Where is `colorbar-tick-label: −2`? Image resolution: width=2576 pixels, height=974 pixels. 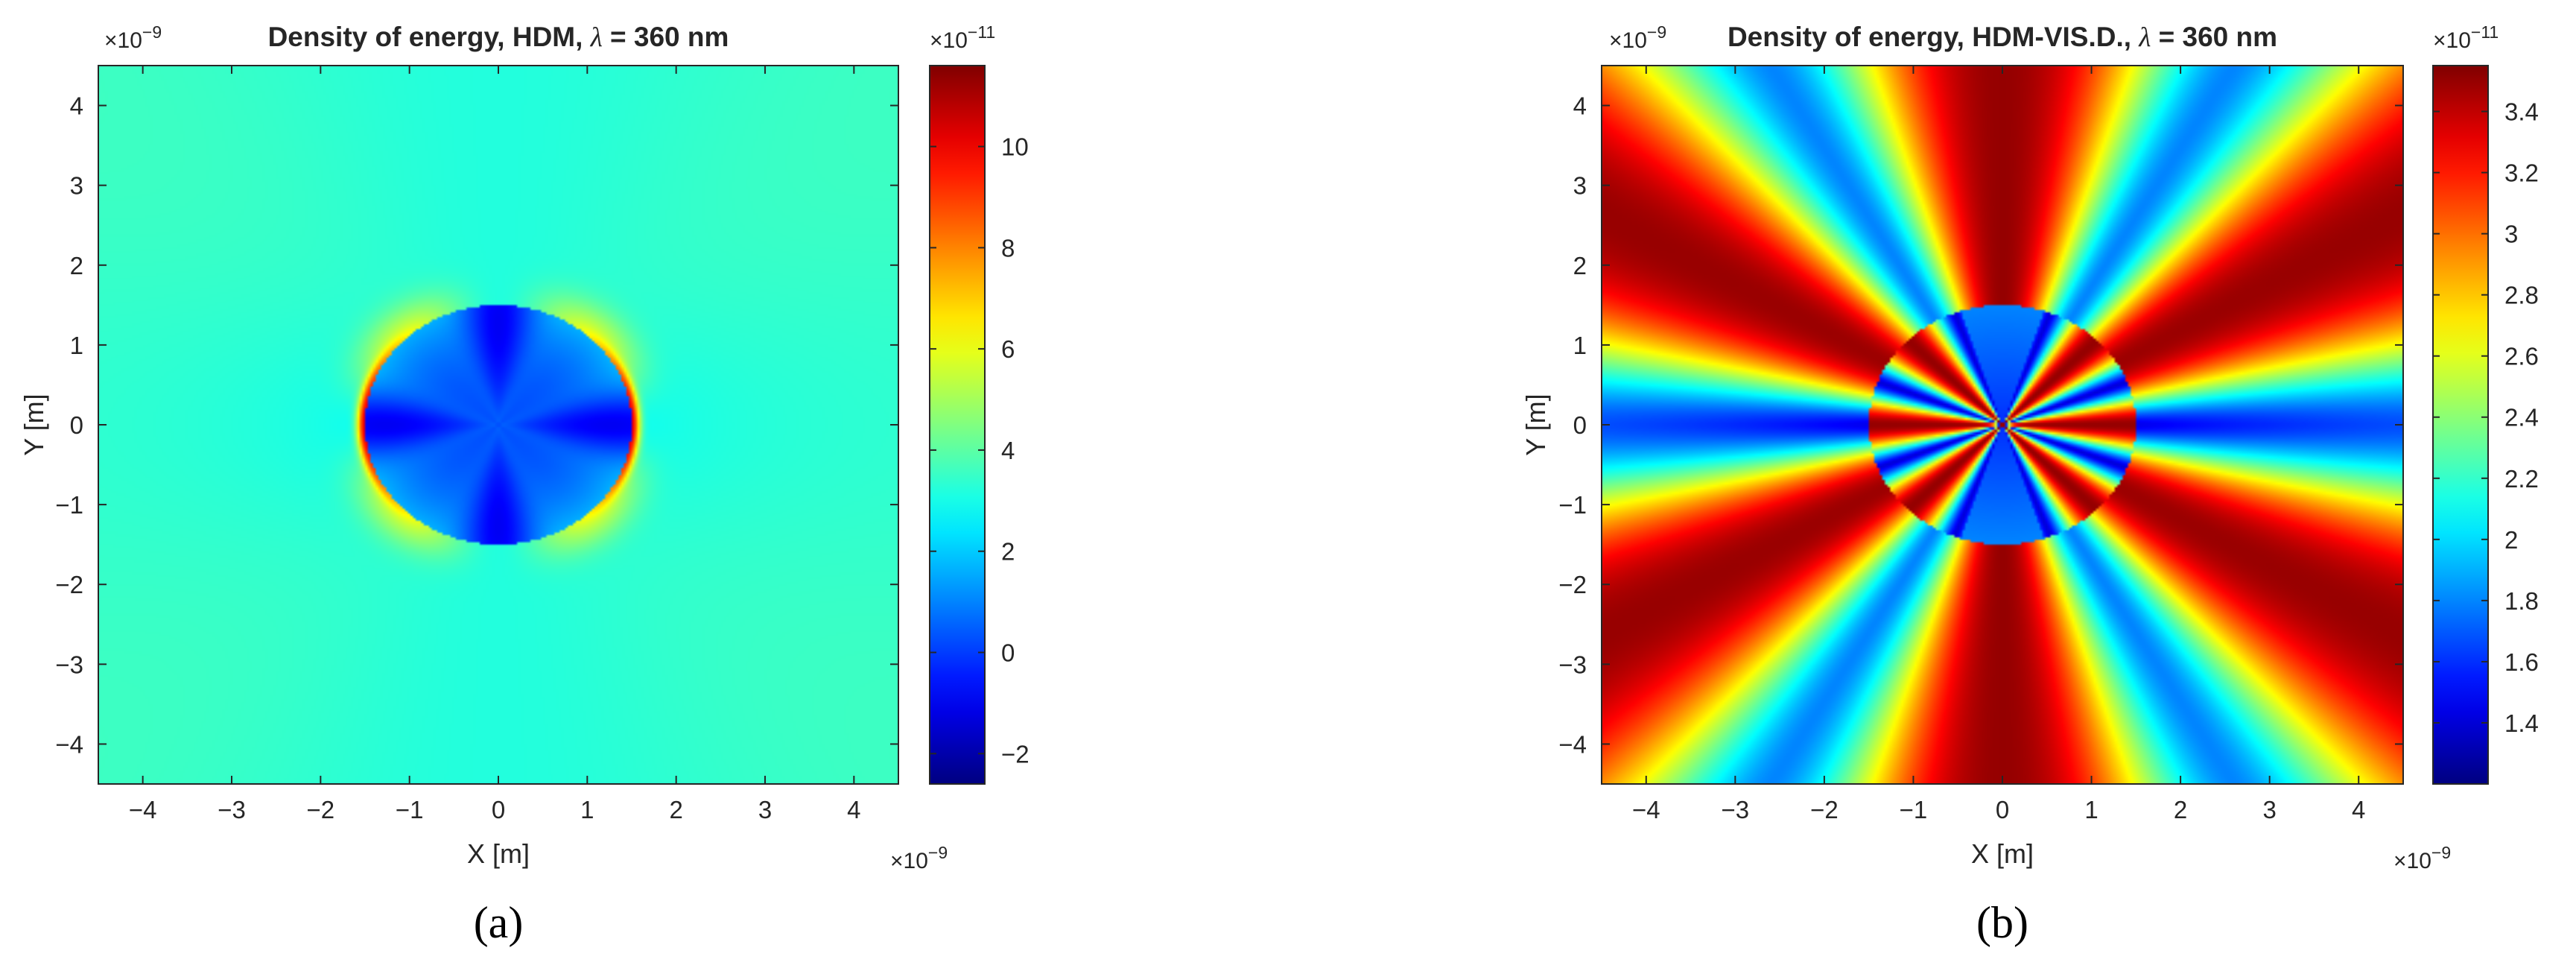 colorbar-tick-label: −2 is located at coordinates (1016, 754).